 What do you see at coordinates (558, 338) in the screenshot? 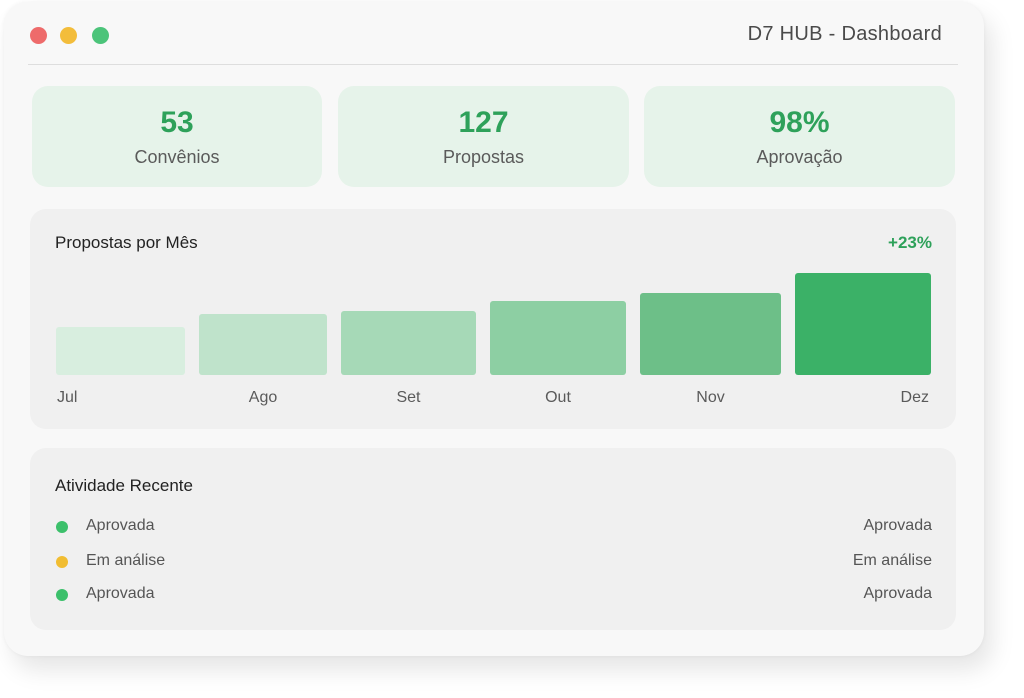
I see `bar-out` at bounding box center [558, 338].